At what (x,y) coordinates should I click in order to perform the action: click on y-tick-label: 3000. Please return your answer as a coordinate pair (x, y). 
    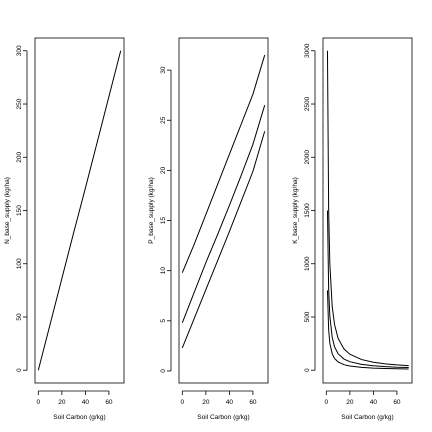
    Looking at the image, I should click on (307, 50).